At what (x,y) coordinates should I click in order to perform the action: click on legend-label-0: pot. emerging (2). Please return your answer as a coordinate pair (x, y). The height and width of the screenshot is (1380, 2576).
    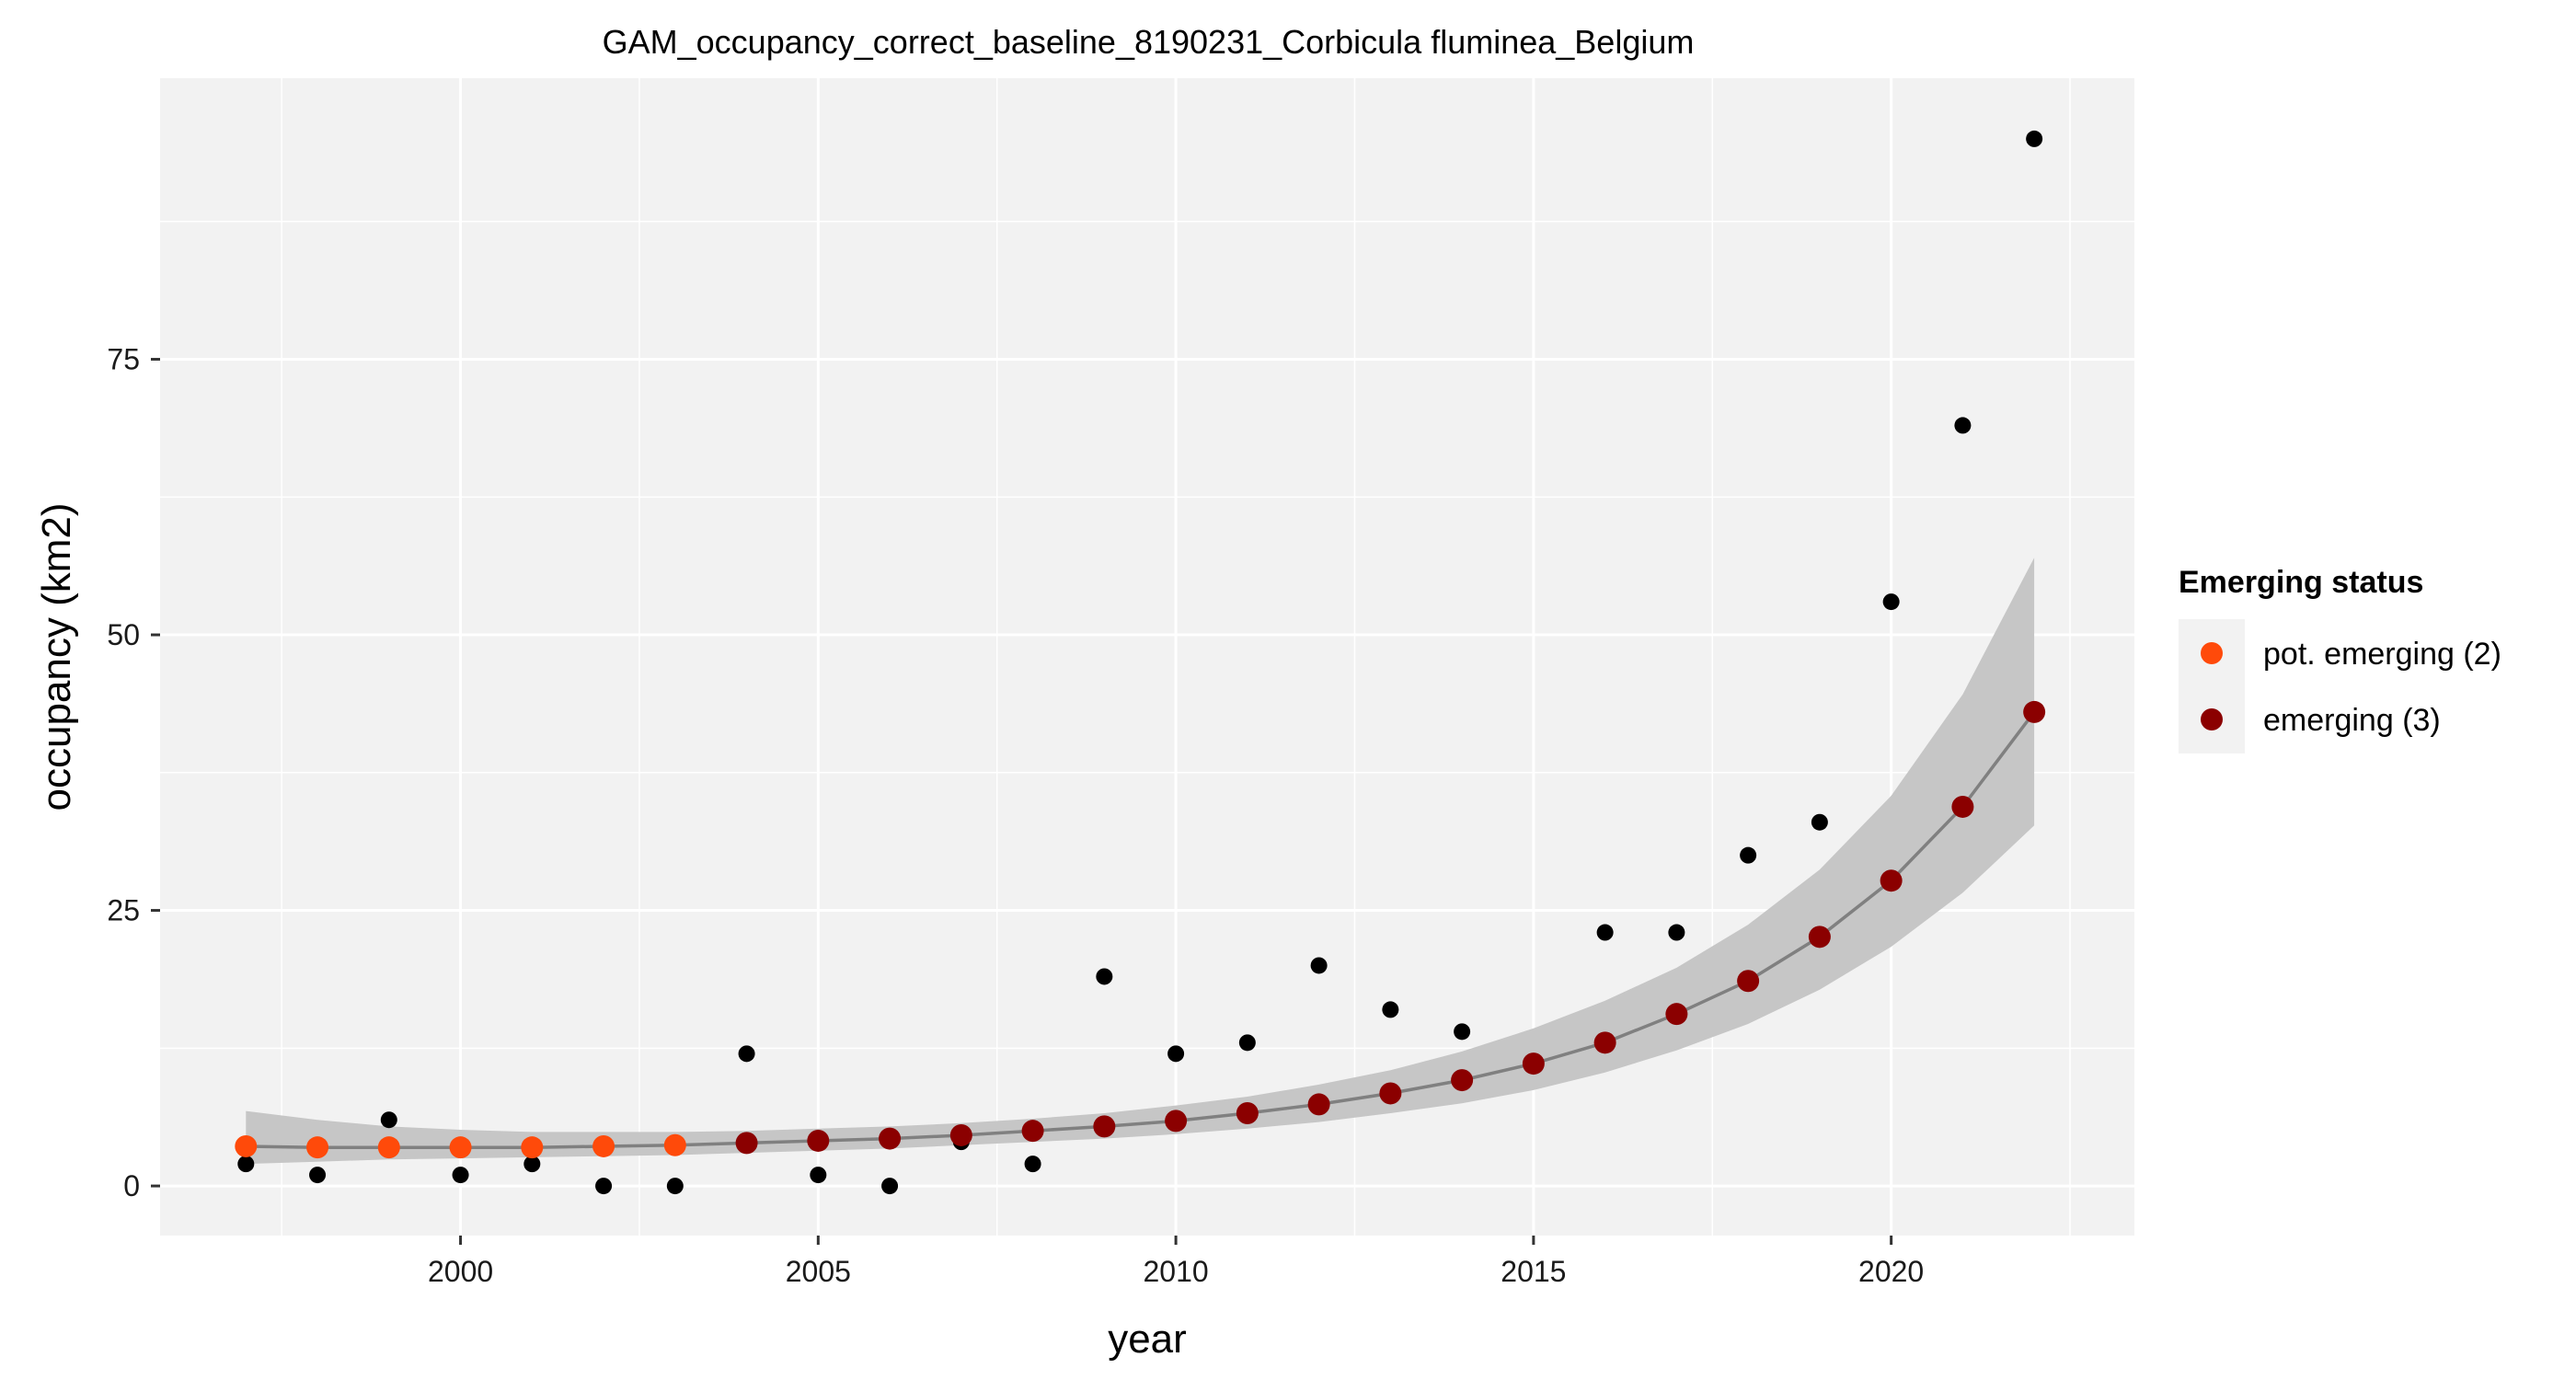
    Looking at the image, I should click on (2382, 654).